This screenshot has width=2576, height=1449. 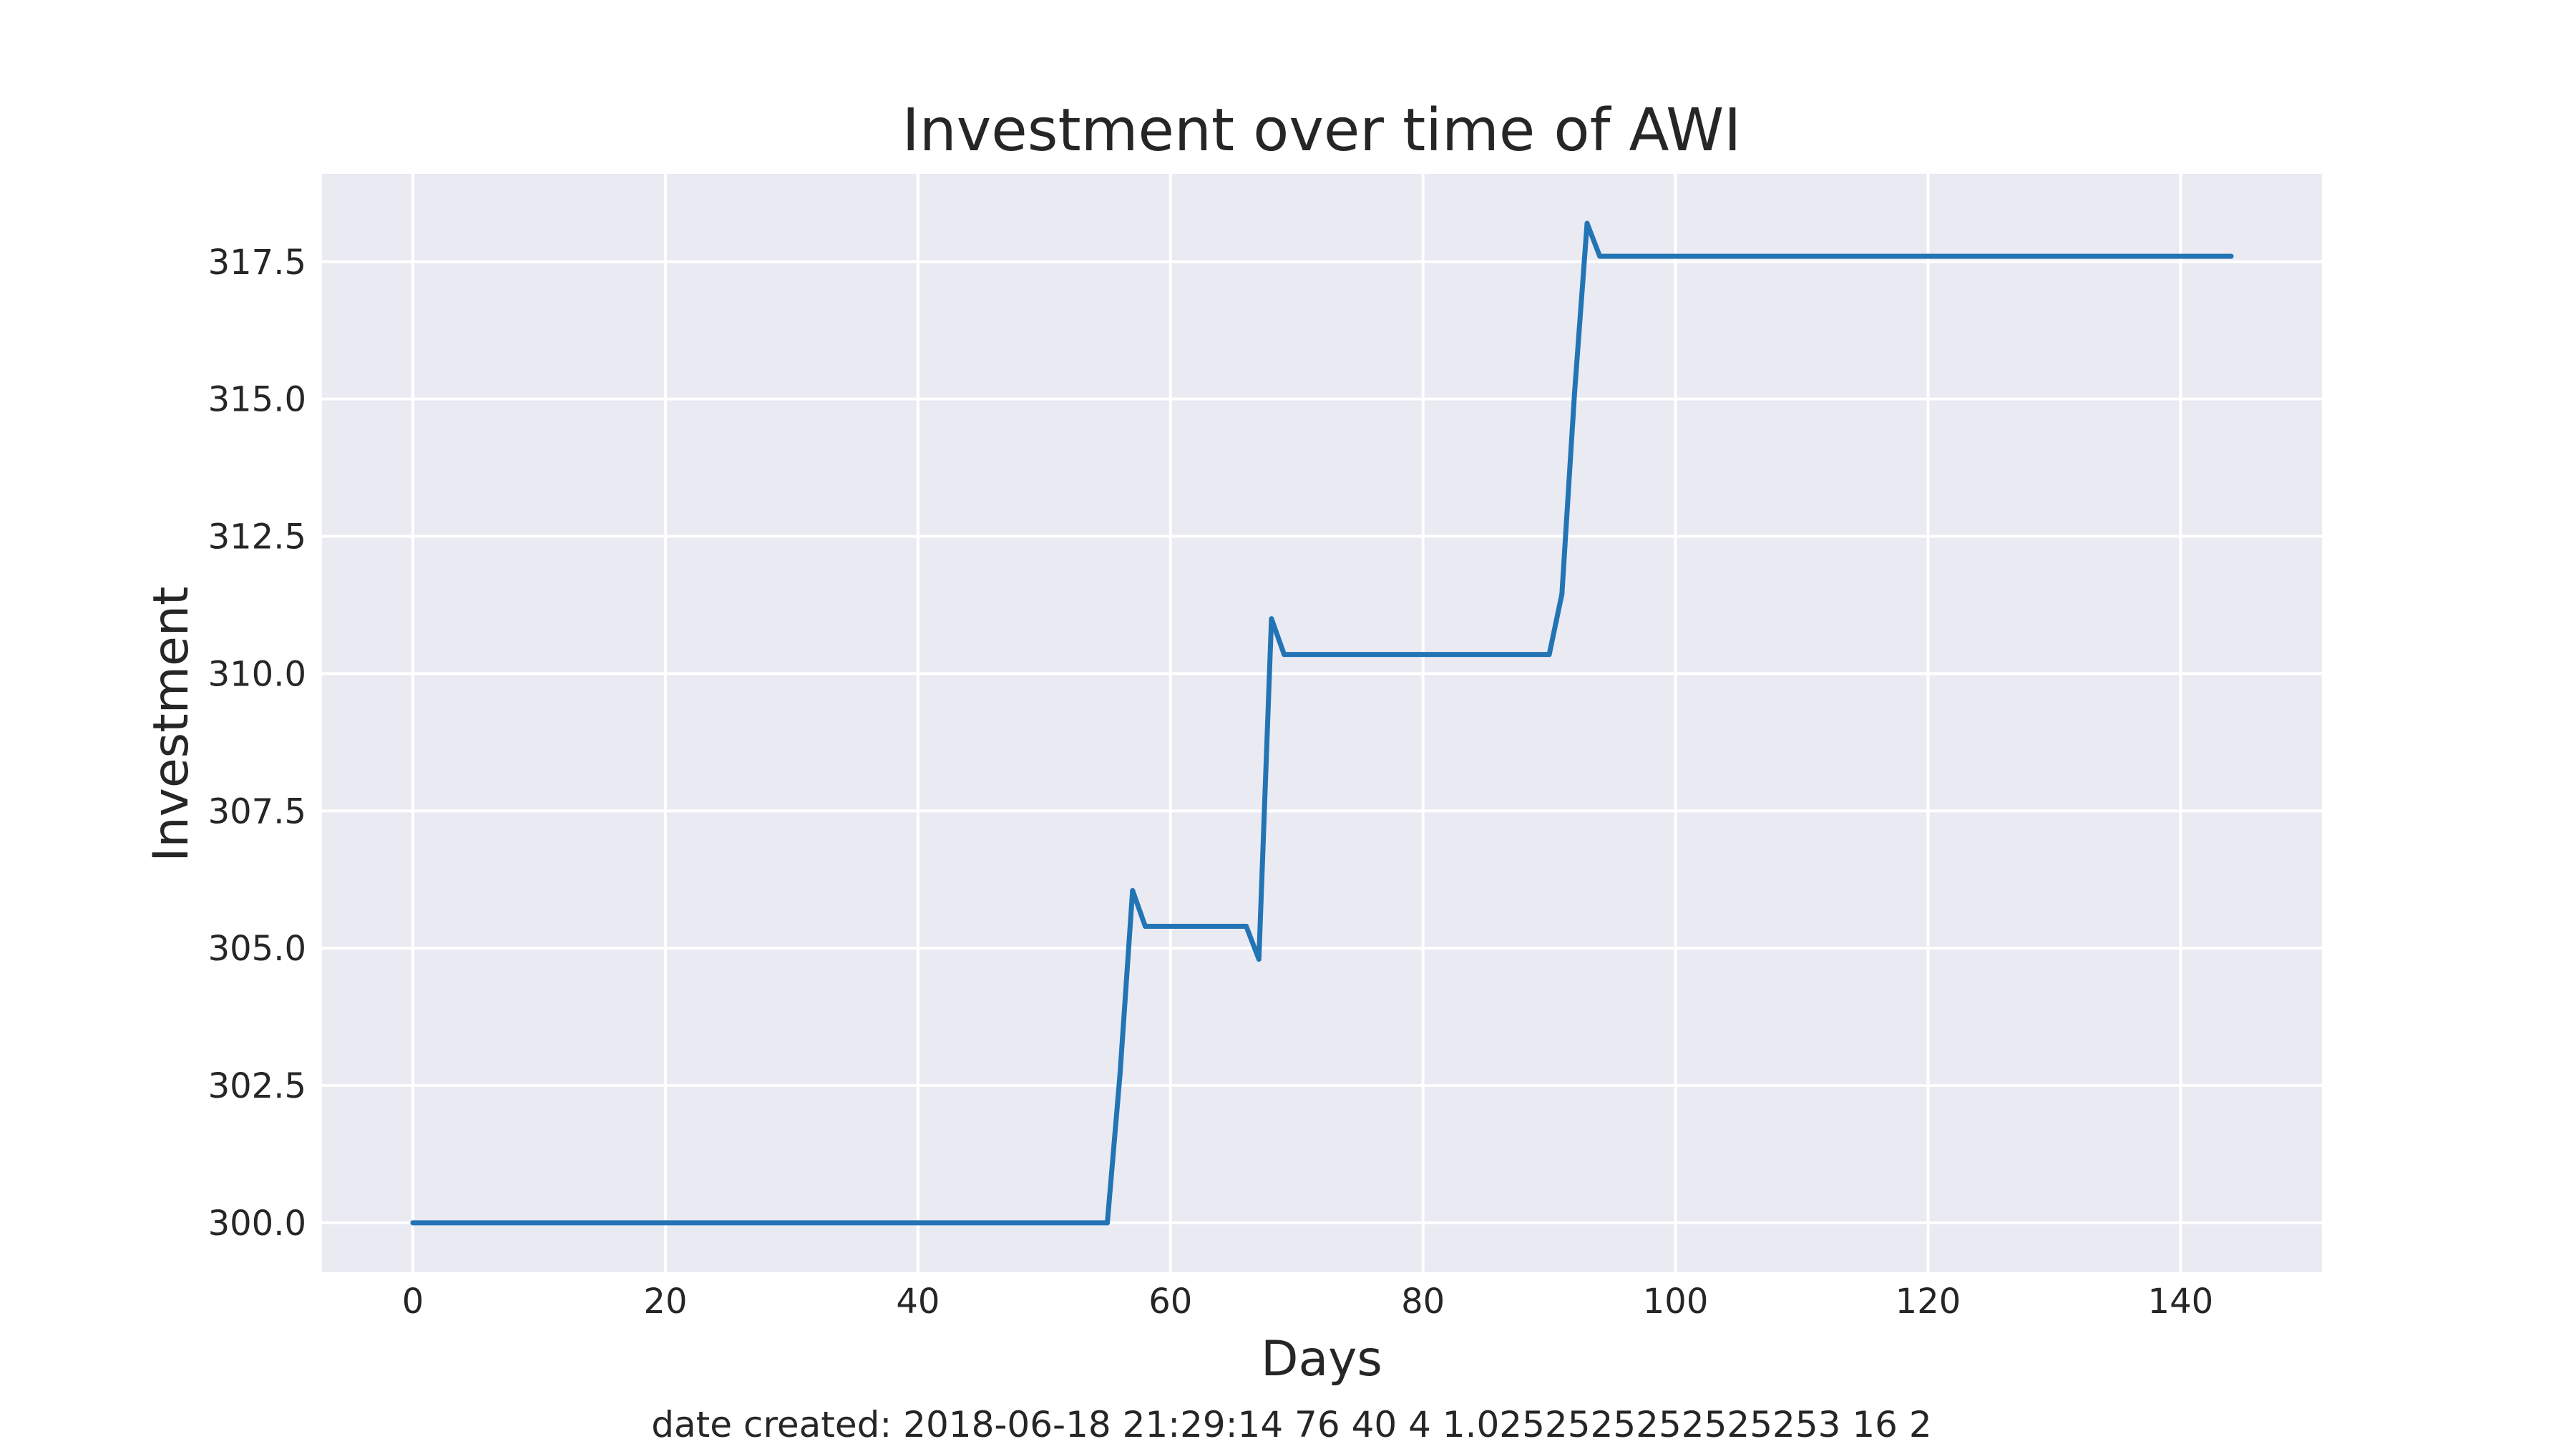 What do you see at coordinates (1307, 1302) in the screenshot?
I see `x-tick-labels: 0 20 40 60 80 100 120 140` at bounding box center [1307, 1302].